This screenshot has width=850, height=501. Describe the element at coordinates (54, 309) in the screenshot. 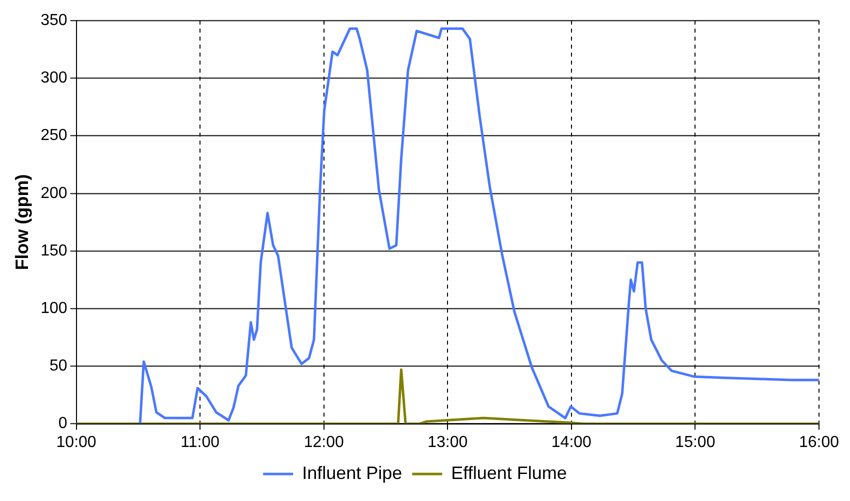

I see `y-tick-label: 100` at that location.